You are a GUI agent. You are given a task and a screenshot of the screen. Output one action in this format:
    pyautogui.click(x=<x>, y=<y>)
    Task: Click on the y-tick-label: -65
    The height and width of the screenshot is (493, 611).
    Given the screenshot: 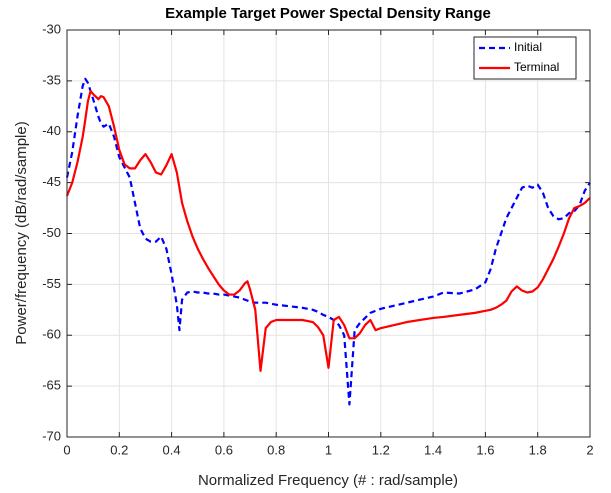 What is the action you would take?
    pyautogui.click(x=51, y=385)
    